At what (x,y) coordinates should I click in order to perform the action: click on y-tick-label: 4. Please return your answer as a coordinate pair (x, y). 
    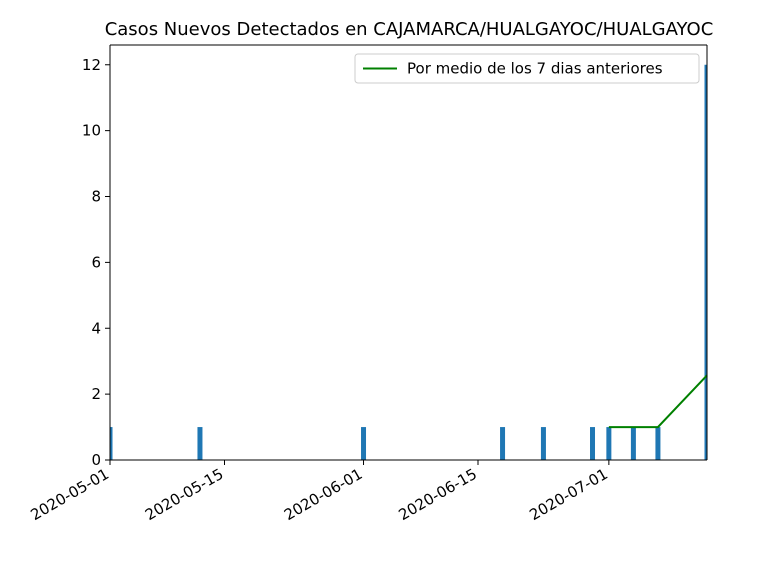
    Looking at the image, I should click on (96, 328).